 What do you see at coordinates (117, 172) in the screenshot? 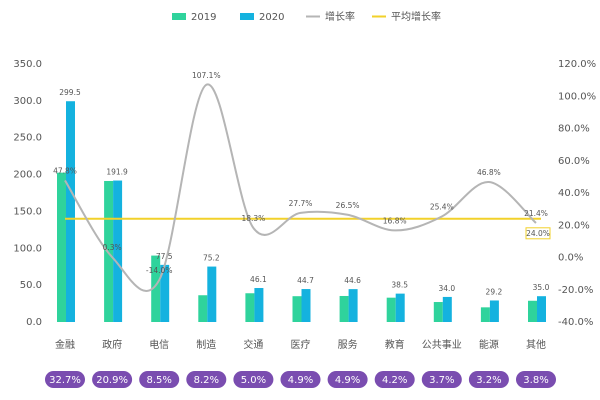
I see `value-label: 191.9` at bounding box center [117, 172].